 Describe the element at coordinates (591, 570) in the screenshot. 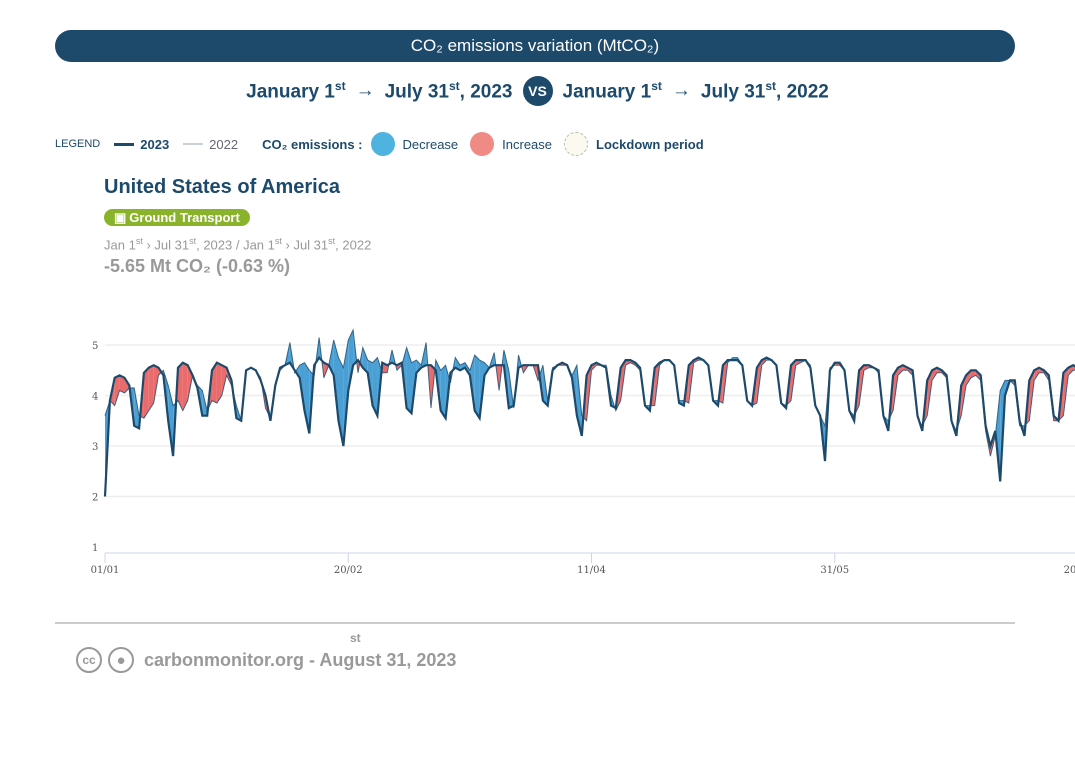

I see `x-tick-label: 11/04` at that location.